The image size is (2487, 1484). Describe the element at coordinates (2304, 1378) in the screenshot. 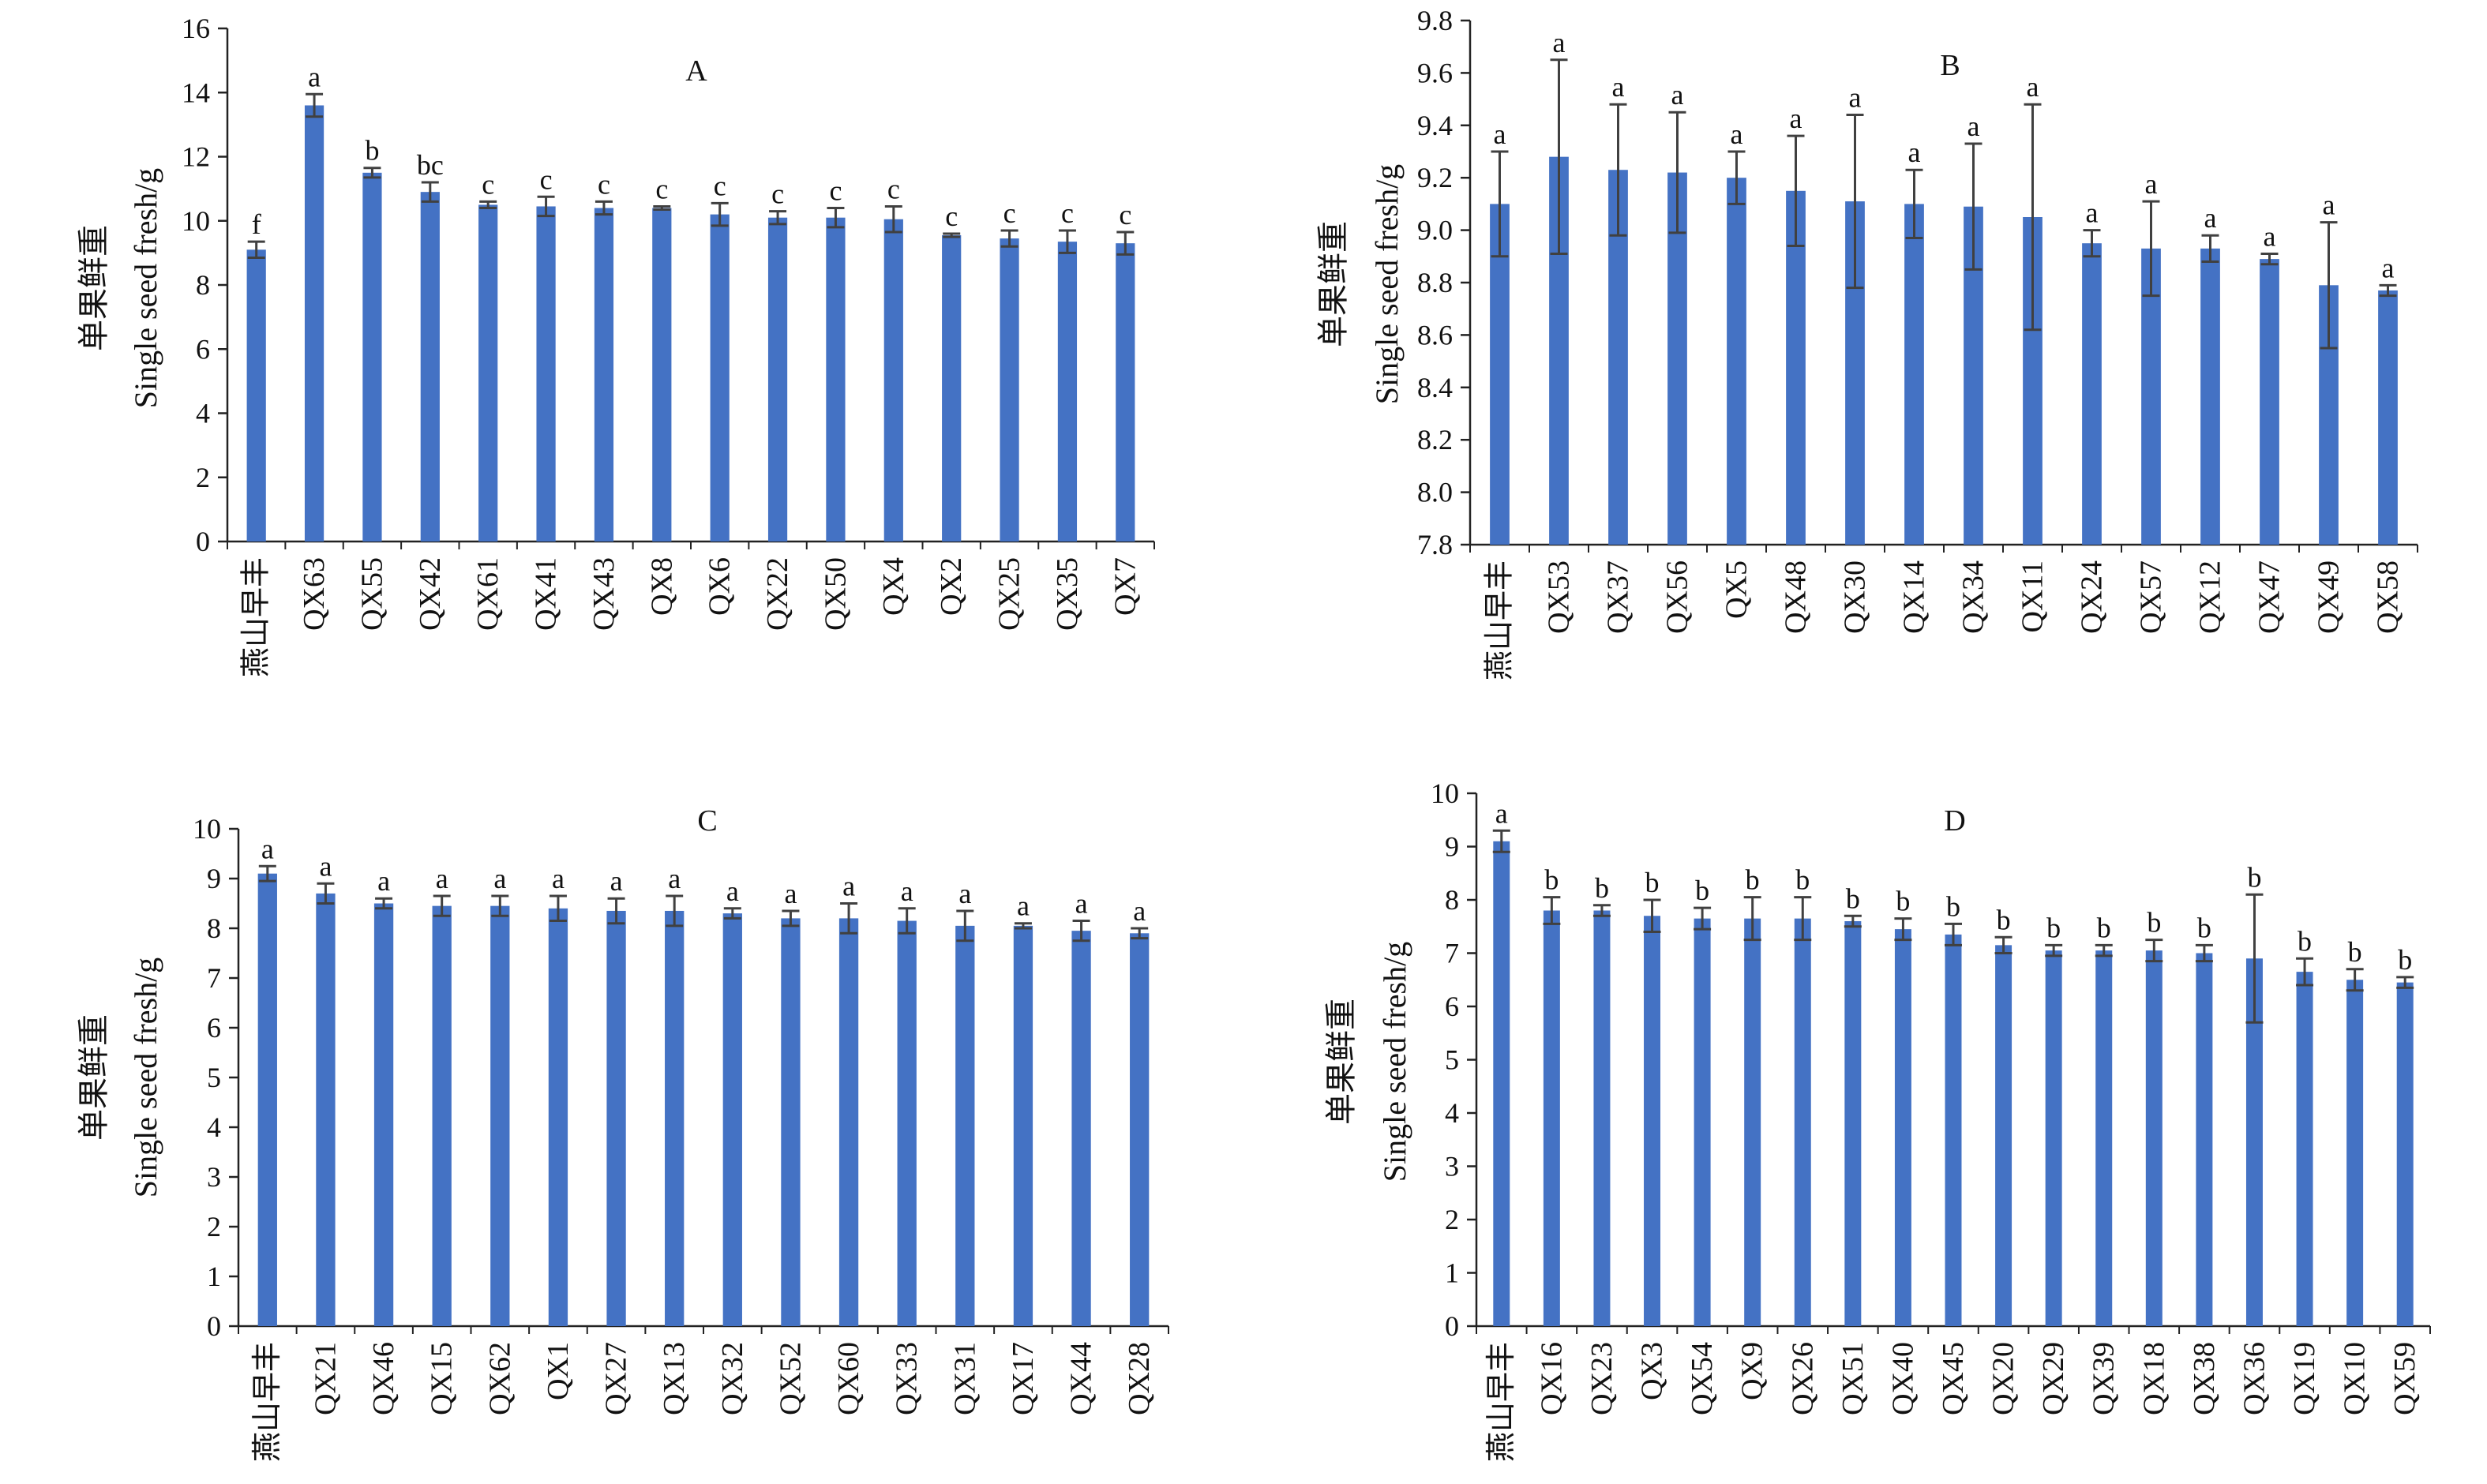

I see `x-tick-label: QX19` at that location.